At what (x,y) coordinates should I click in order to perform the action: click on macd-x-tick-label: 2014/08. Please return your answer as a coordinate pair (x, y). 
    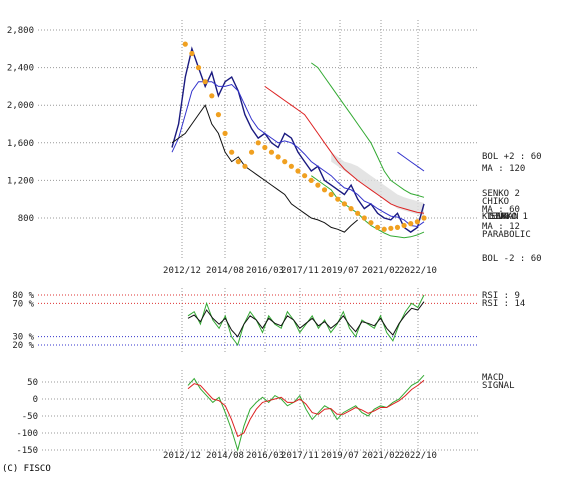
    Looking at the image, I should click on (225, 456).